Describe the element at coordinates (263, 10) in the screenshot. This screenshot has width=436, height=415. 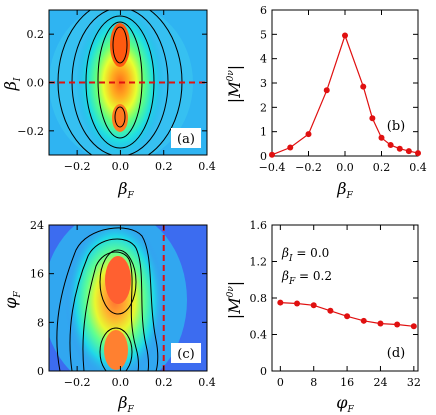
I see `y-tick-label: 6` at that location.